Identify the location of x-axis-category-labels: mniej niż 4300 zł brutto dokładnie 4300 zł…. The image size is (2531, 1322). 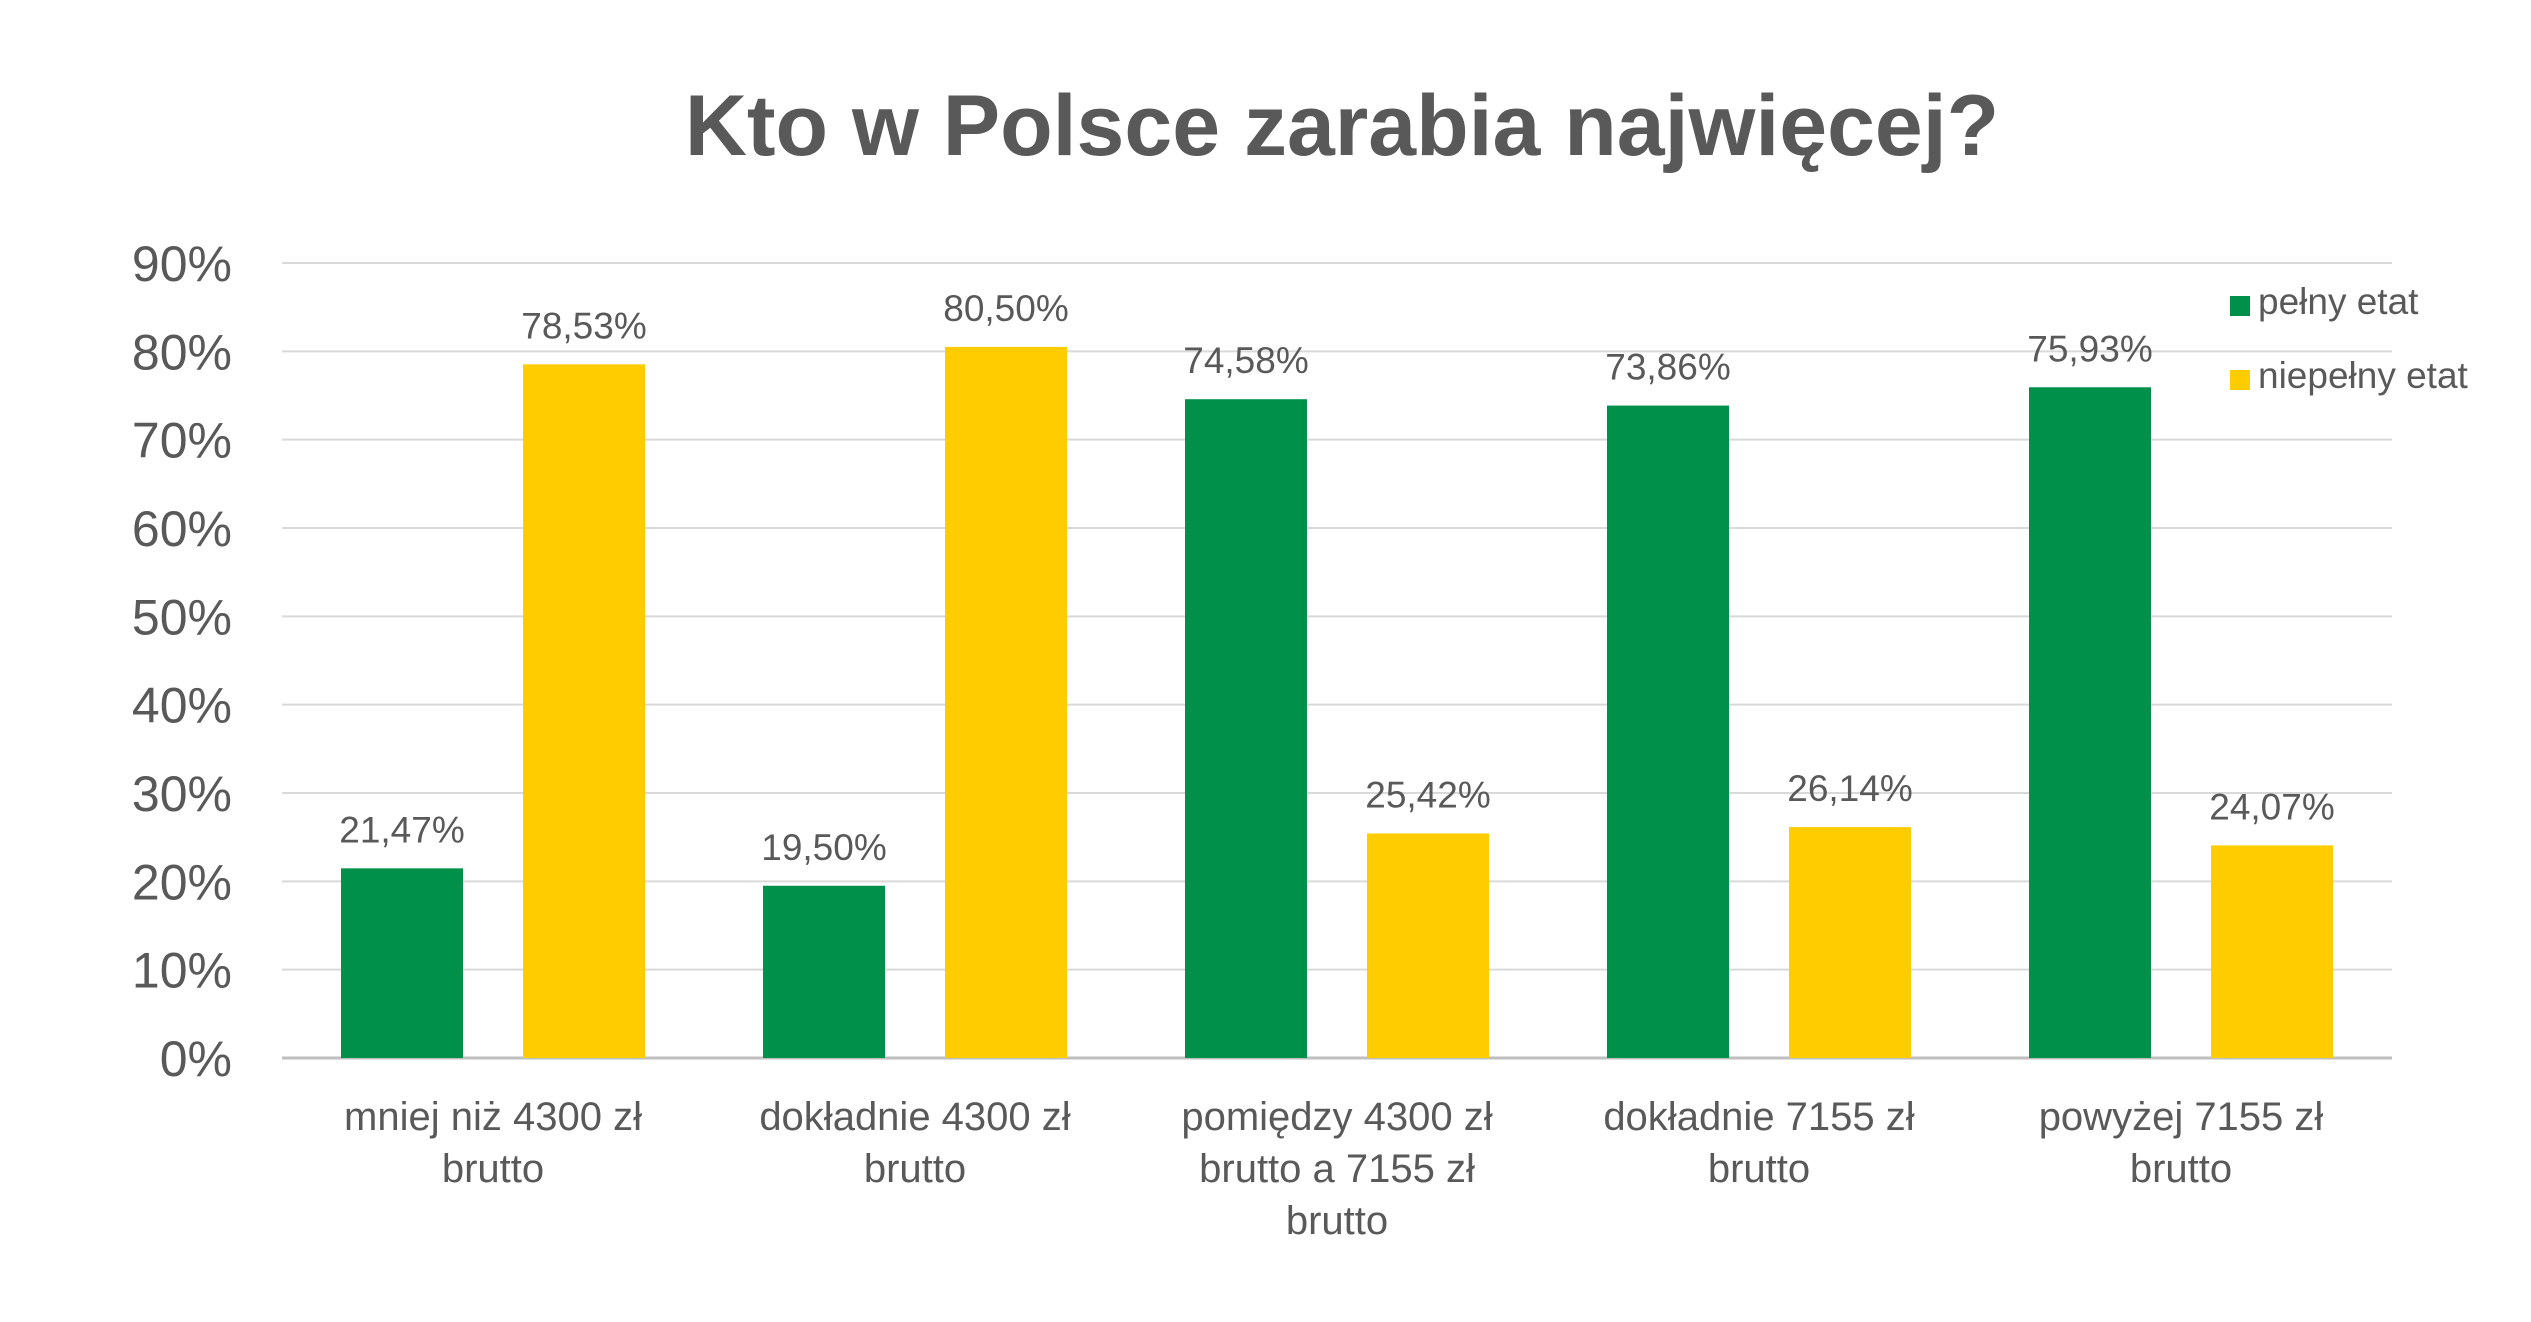
(1333, 1169).